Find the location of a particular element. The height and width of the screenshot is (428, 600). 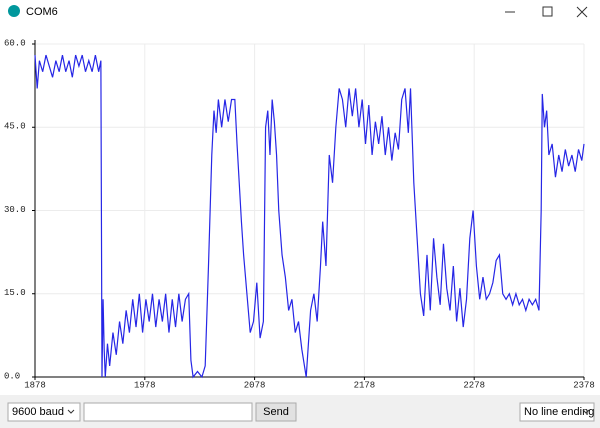

x-tick-label: 2078 is located at coordinates (255, 385).